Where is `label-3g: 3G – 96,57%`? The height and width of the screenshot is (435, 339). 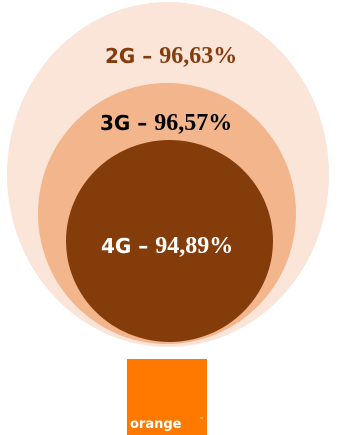 label-3g: 3G – 96,57% is located at coordinates (166, 123).